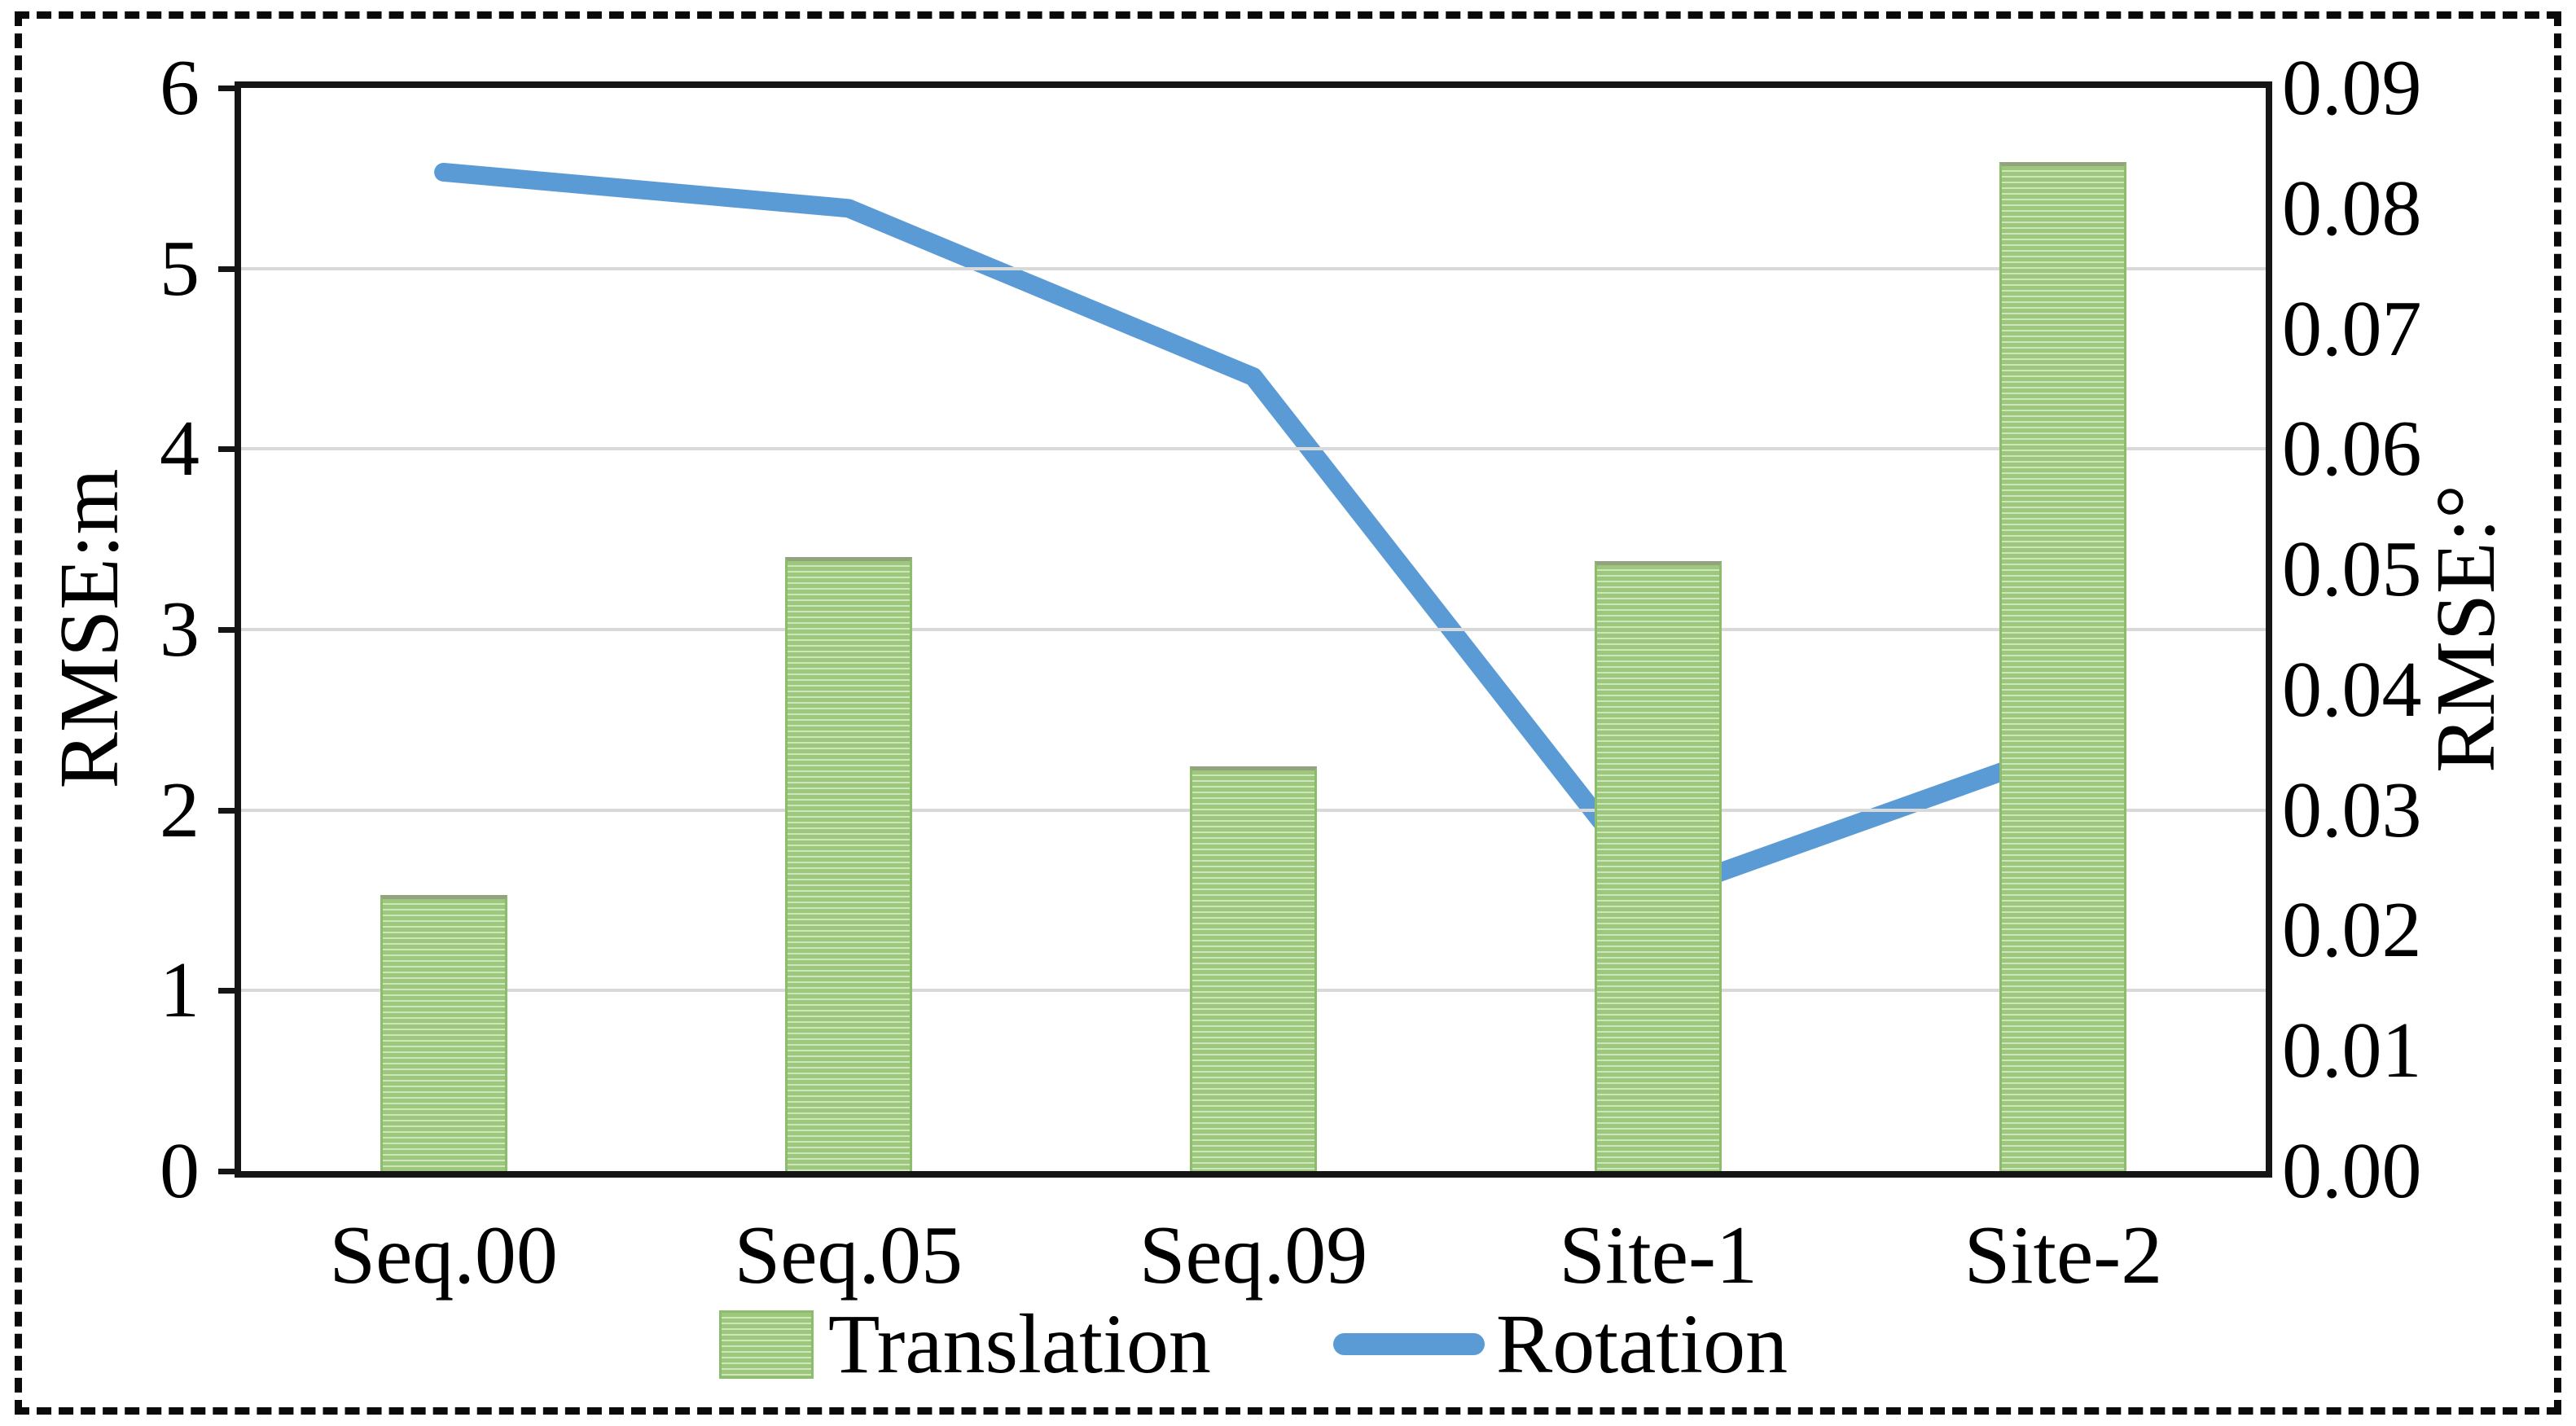 This screenshot has width=2576, height=1426. What do you see at coordinates (766, 1344) in the screenshot?
I see `translation-swatch-icon` at bounding box center [766, 1344].